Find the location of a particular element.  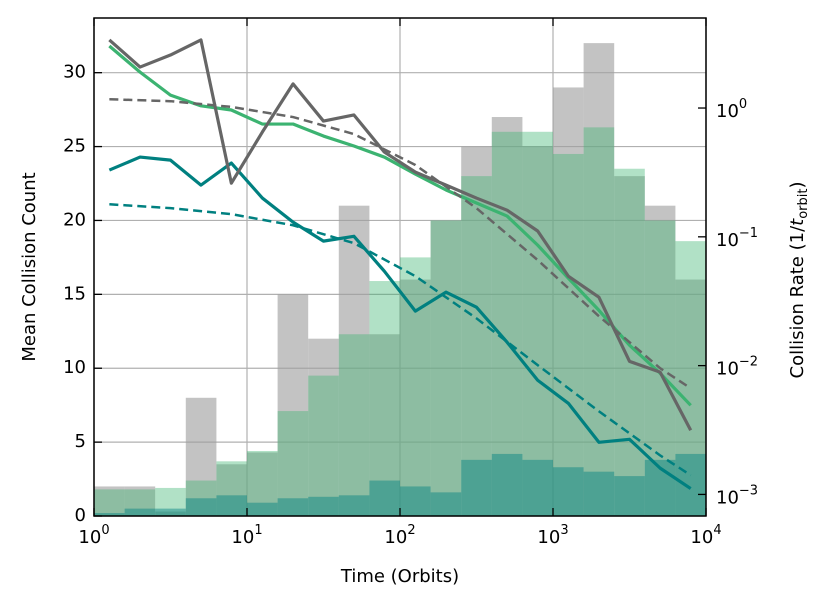

y-tick-label: 25 is located at coordinates (74, 146).